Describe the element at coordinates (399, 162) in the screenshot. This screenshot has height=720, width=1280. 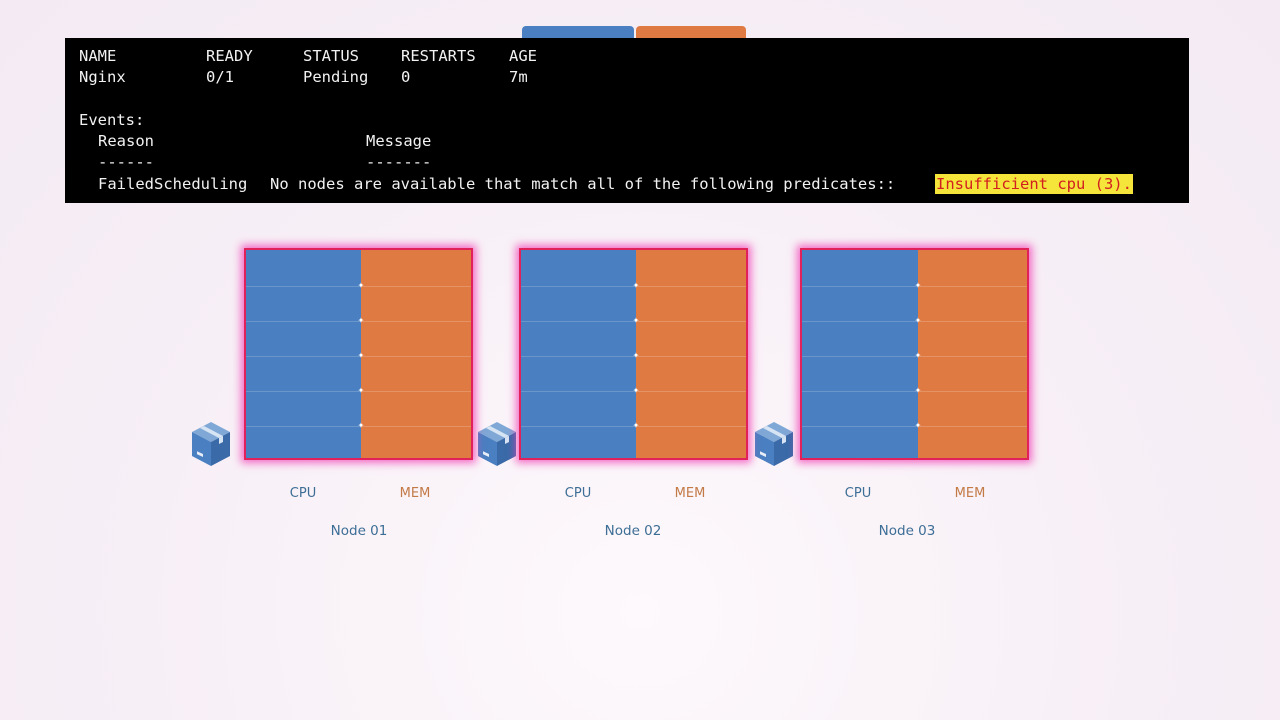
I see `events-message-rule: -------` at that location.